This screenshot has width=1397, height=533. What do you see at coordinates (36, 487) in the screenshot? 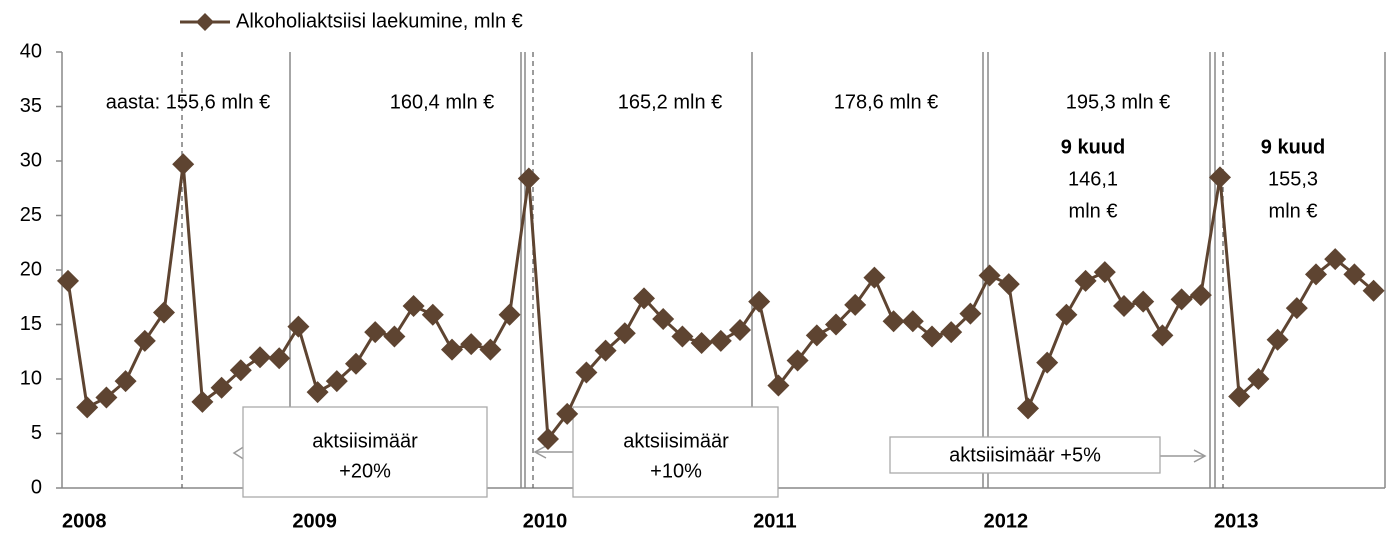
I see `y-tick-label: 0` at bounding box center [36, 487].